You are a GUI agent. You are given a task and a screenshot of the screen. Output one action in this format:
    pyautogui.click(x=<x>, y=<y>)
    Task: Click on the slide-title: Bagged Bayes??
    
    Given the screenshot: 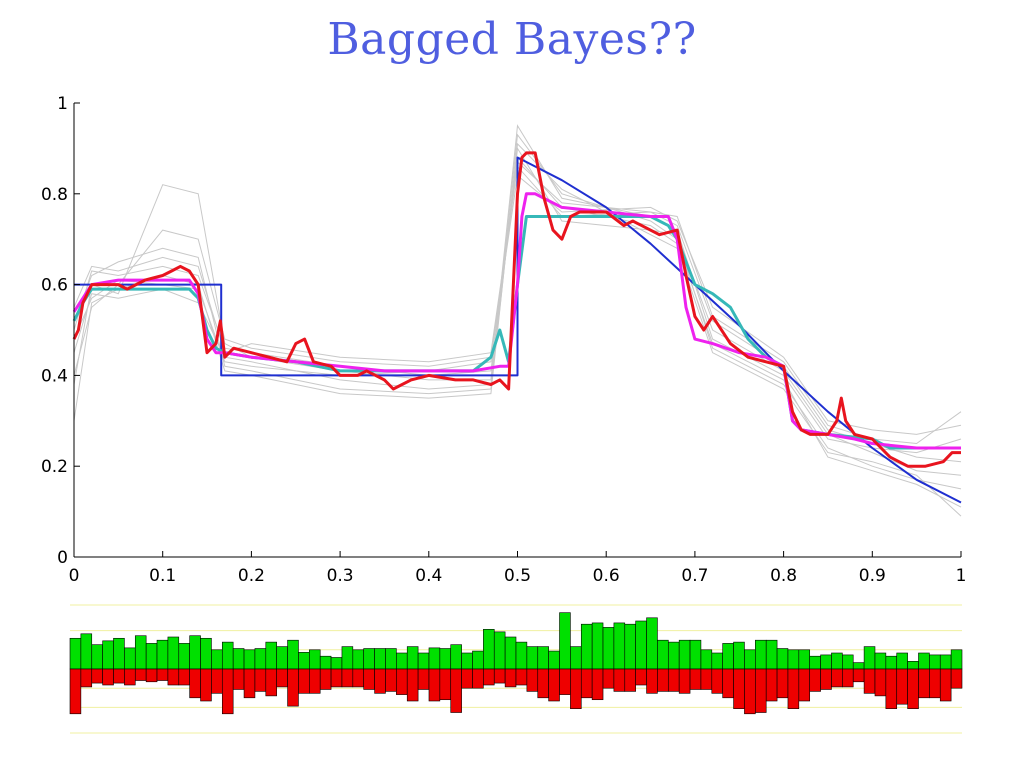 What is the action you would take?
    pyautogui.click(x=512, y=39)
    